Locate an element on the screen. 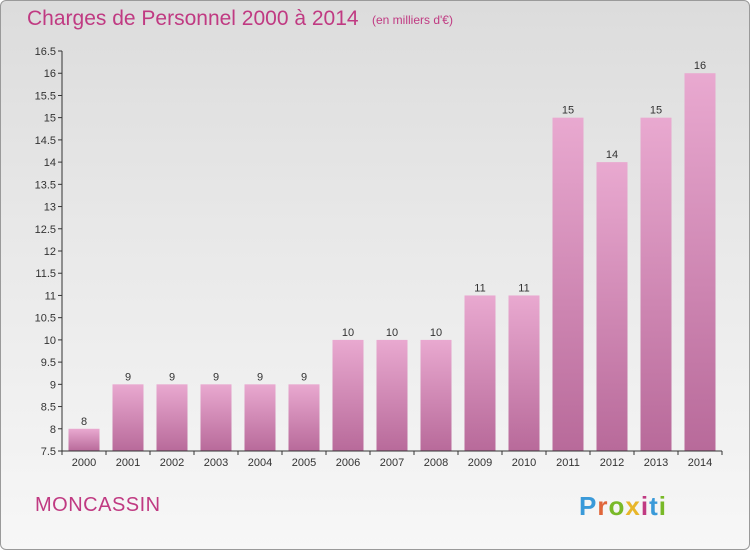 The width and height of the screenshot is (750, 550). y-tick-label: 16 is located at coordinates (50, 74).